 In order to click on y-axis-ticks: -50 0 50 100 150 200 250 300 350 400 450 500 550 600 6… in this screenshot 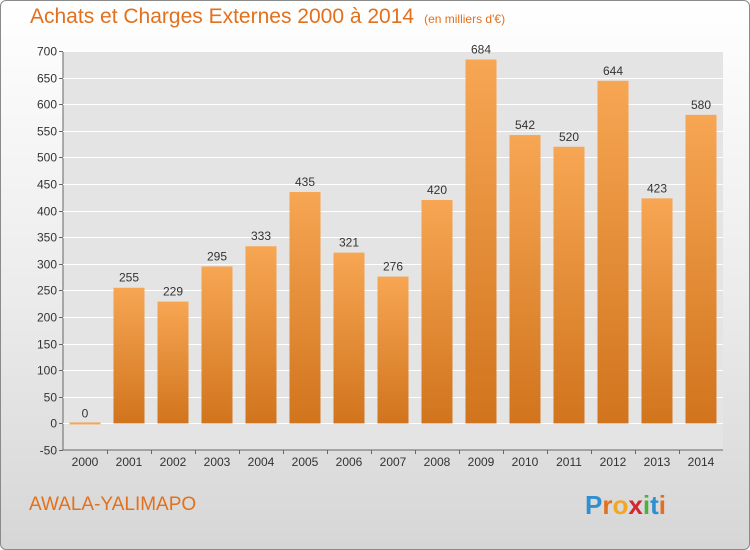, I will do `click(50, 251)`.